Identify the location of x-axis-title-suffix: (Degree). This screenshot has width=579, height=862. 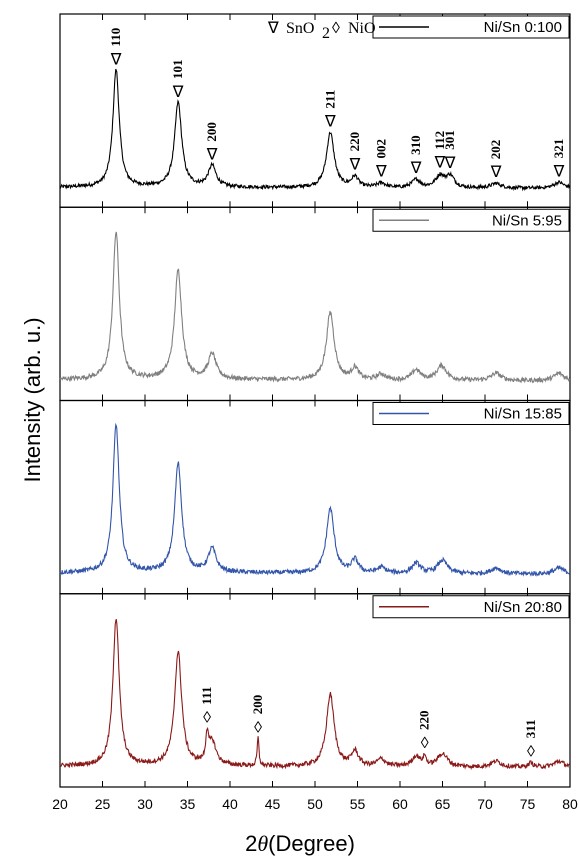
(311, 843).